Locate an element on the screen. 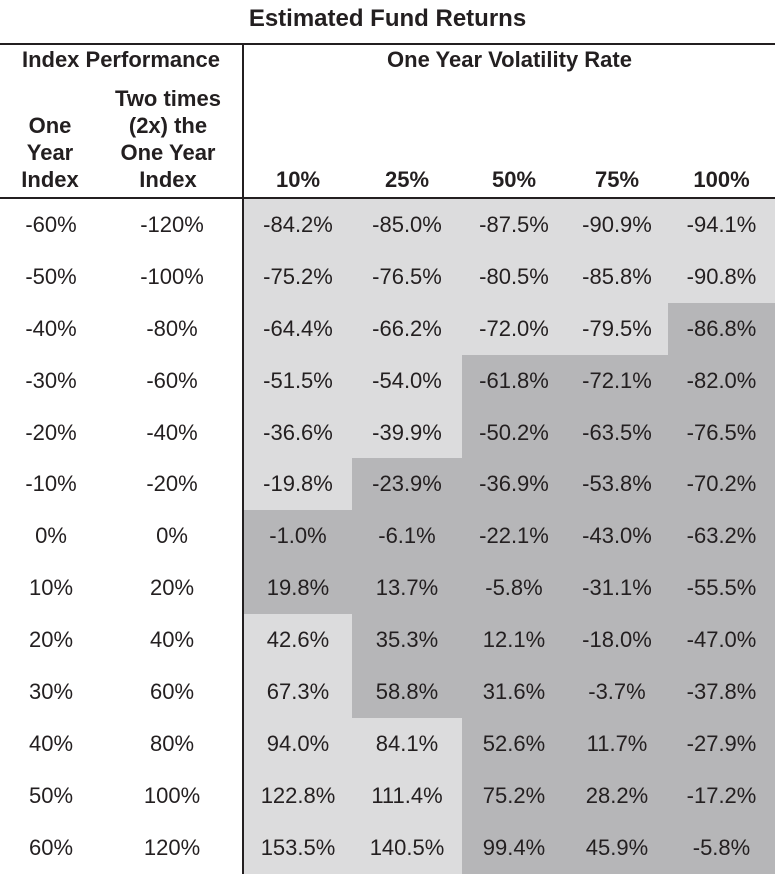 Image resolution: width=775 pixels, height=874 pixels. fund-return-cell: 58.8% is located at coordinates (407, 692).